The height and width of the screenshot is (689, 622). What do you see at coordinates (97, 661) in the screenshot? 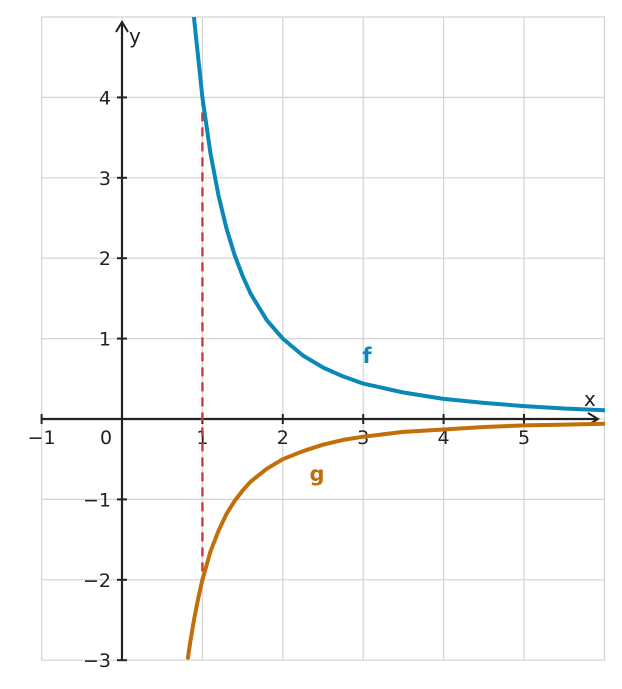
I see `y-tick-label: −3` at bounding box center [97, 661].